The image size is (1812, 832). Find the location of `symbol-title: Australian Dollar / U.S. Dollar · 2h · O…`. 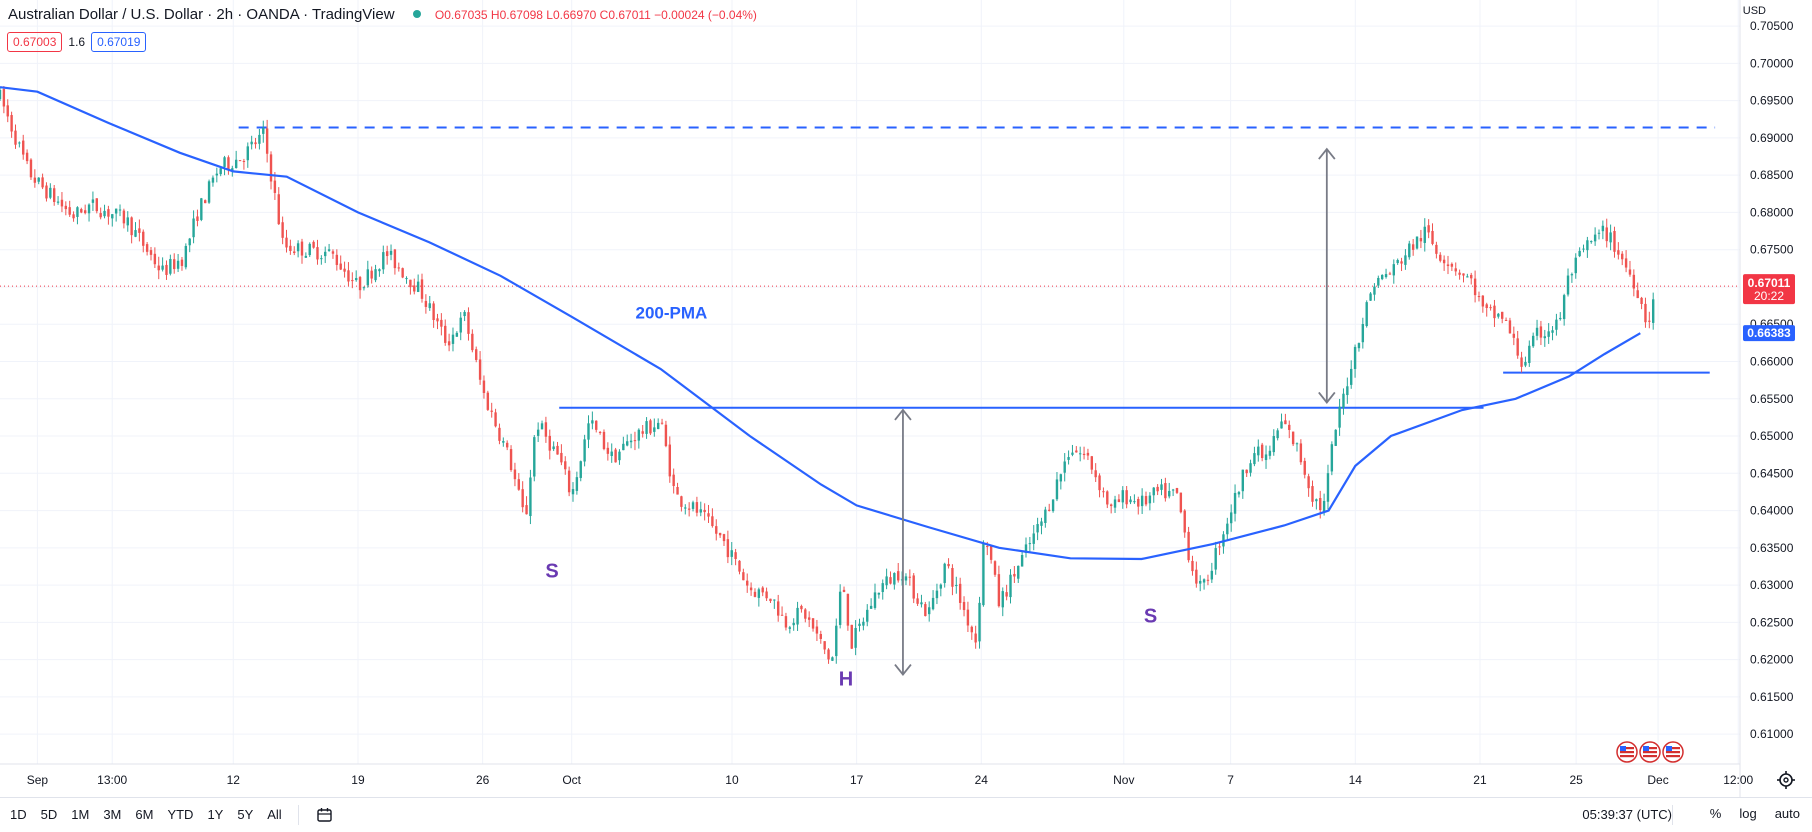

symbol-title: Australian Dollar / U.S. Dollar · 2h · O… is located at coordinates (201, 14).